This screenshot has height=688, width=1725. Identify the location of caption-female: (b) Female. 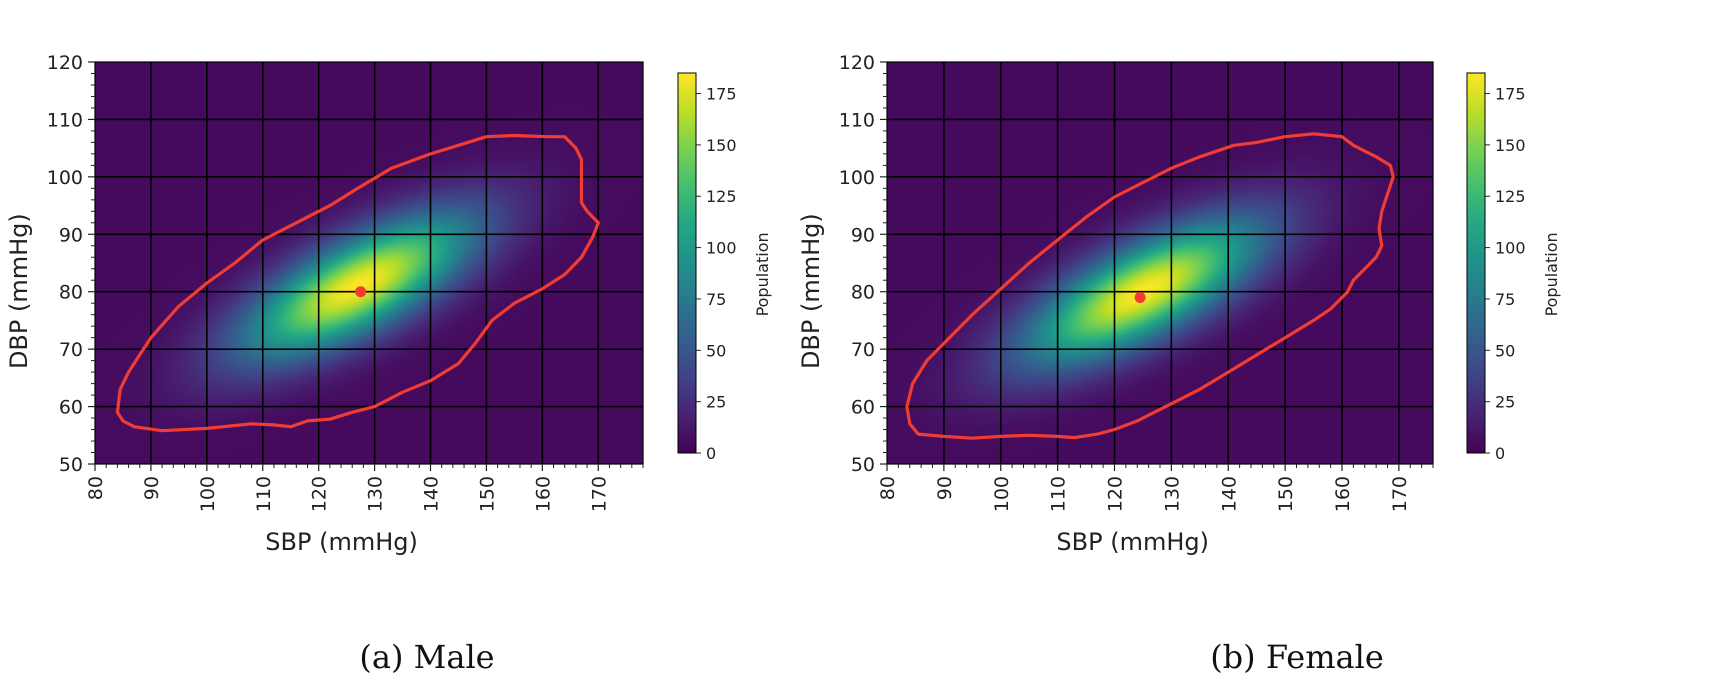
(1297, 657).